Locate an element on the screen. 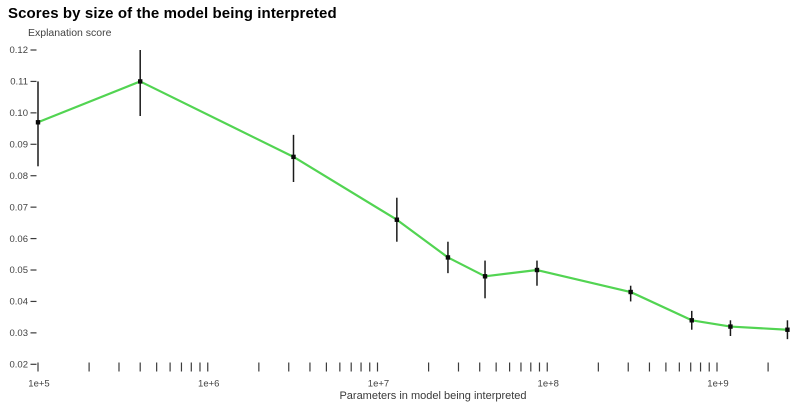  y-axis-tick-label: 0.12 is located at coordinates (19, 50).